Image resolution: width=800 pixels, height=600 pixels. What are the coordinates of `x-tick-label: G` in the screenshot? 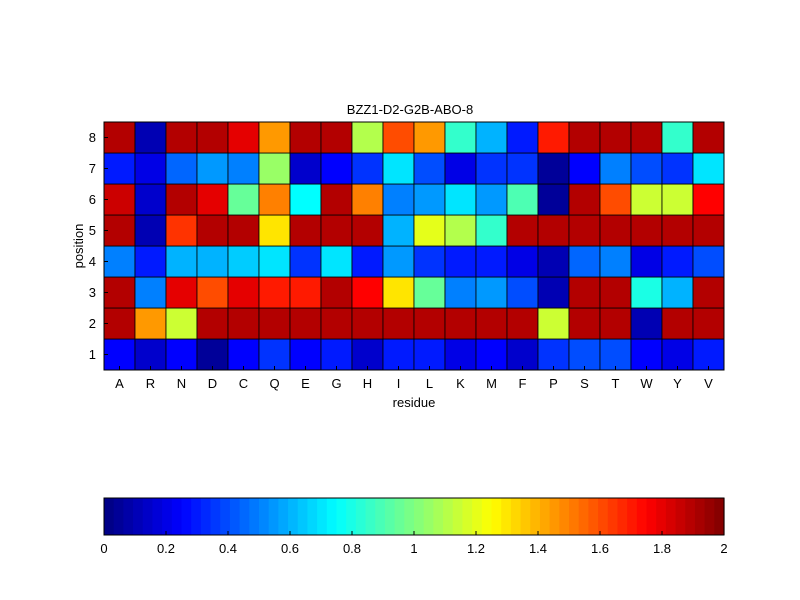 It's located at (336, 383).